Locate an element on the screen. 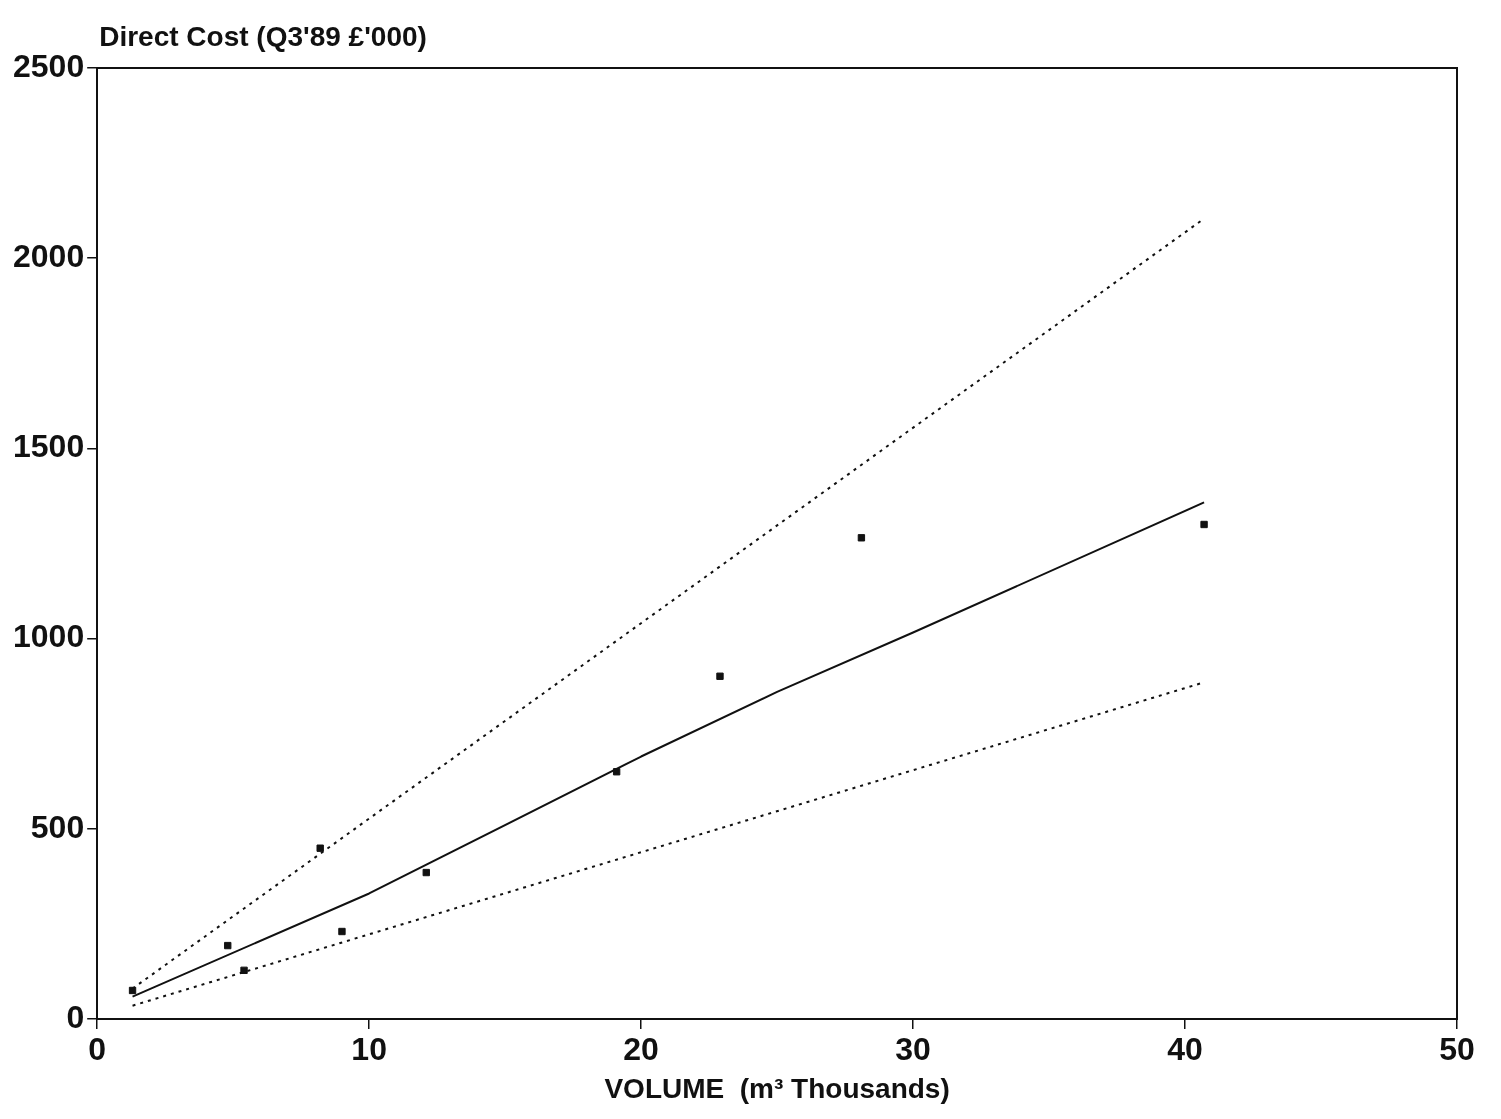  x-axis-title: VOLUME (m³ Thousands) is located at coordinates (777, 1088).